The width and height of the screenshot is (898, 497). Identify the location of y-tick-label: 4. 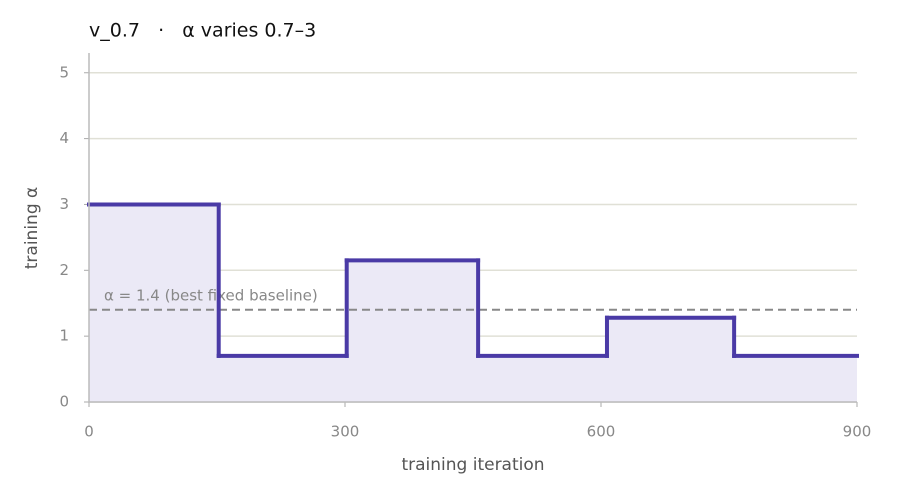
(64, 138).